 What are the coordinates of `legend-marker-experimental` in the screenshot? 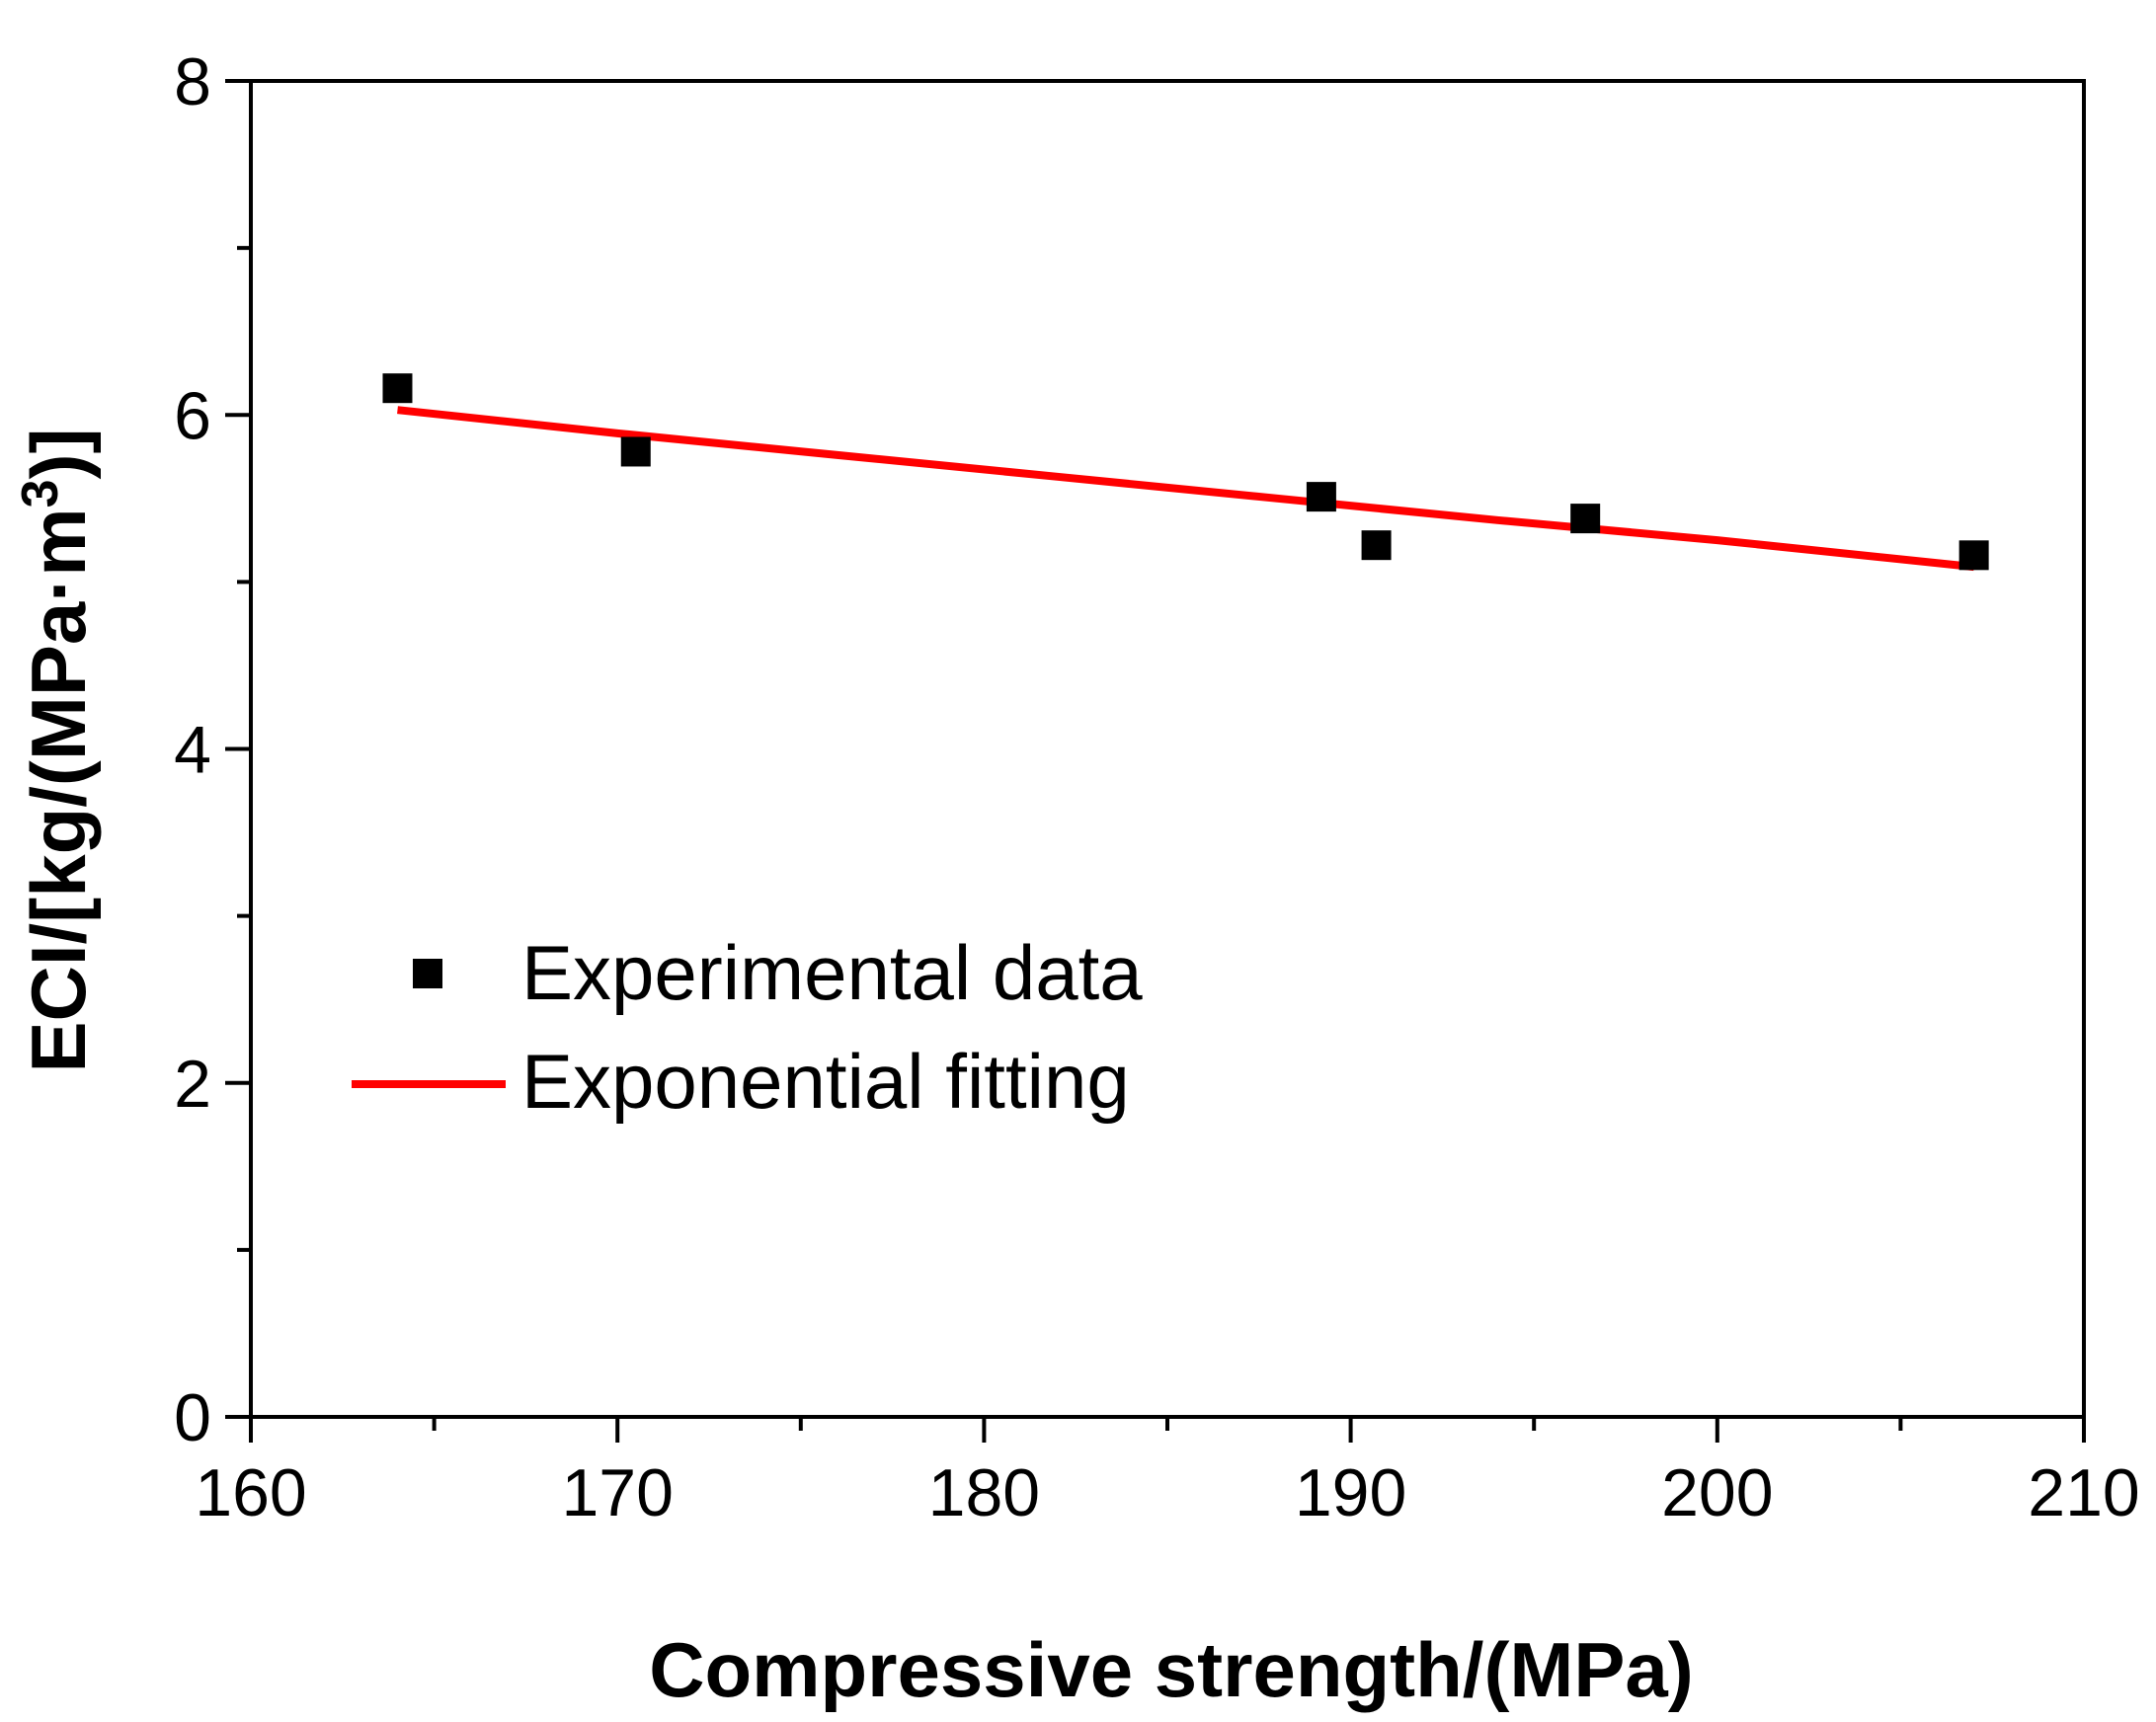 It's located at (428, 973).